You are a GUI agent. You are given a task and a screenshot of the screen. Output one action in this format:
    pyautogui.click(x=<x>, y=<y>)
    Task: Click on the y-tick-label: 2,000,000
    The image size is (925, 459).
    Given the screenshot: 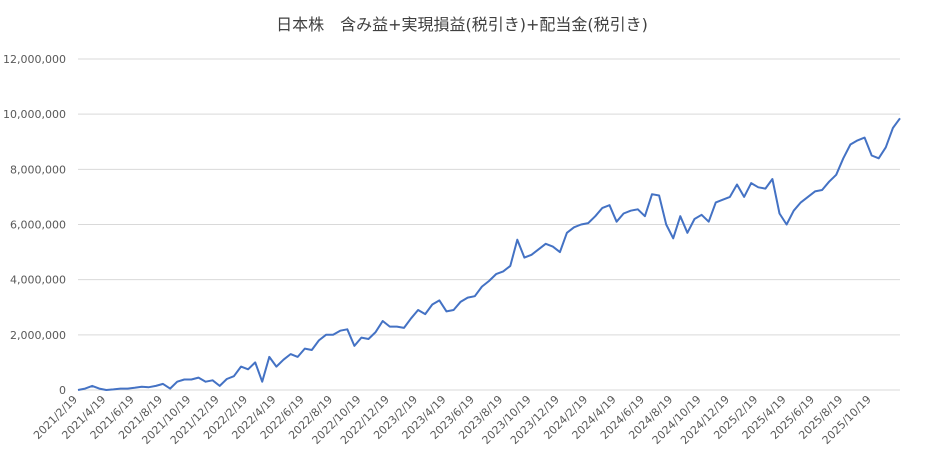 What is the action you would take?
    pyautogui.click(x=38, y=335)
    